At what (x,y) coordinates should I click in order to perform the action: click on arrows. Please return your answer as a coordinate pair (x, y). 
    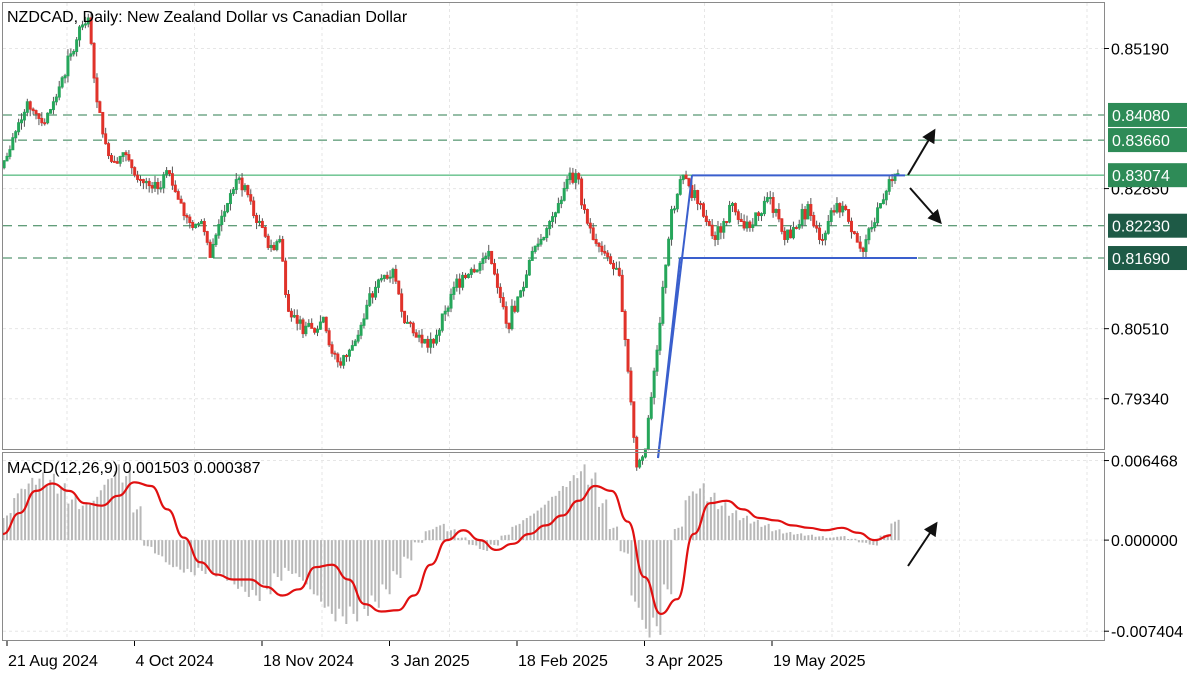
    Looking at the image, I should click on (924, 347).